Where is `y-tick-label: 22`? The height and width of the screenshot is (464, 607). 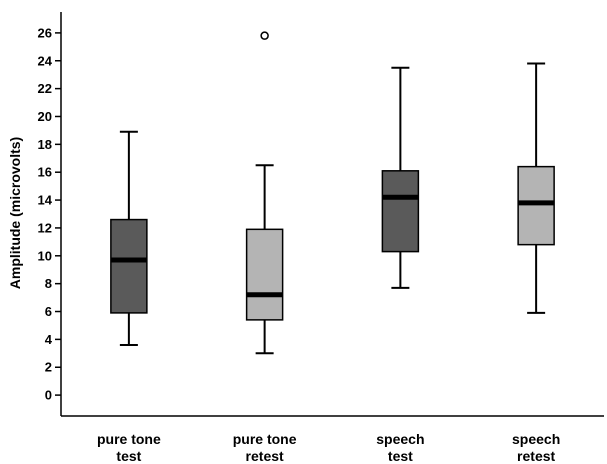
y-tick-label: 22 is located at coordinates (45, 88).